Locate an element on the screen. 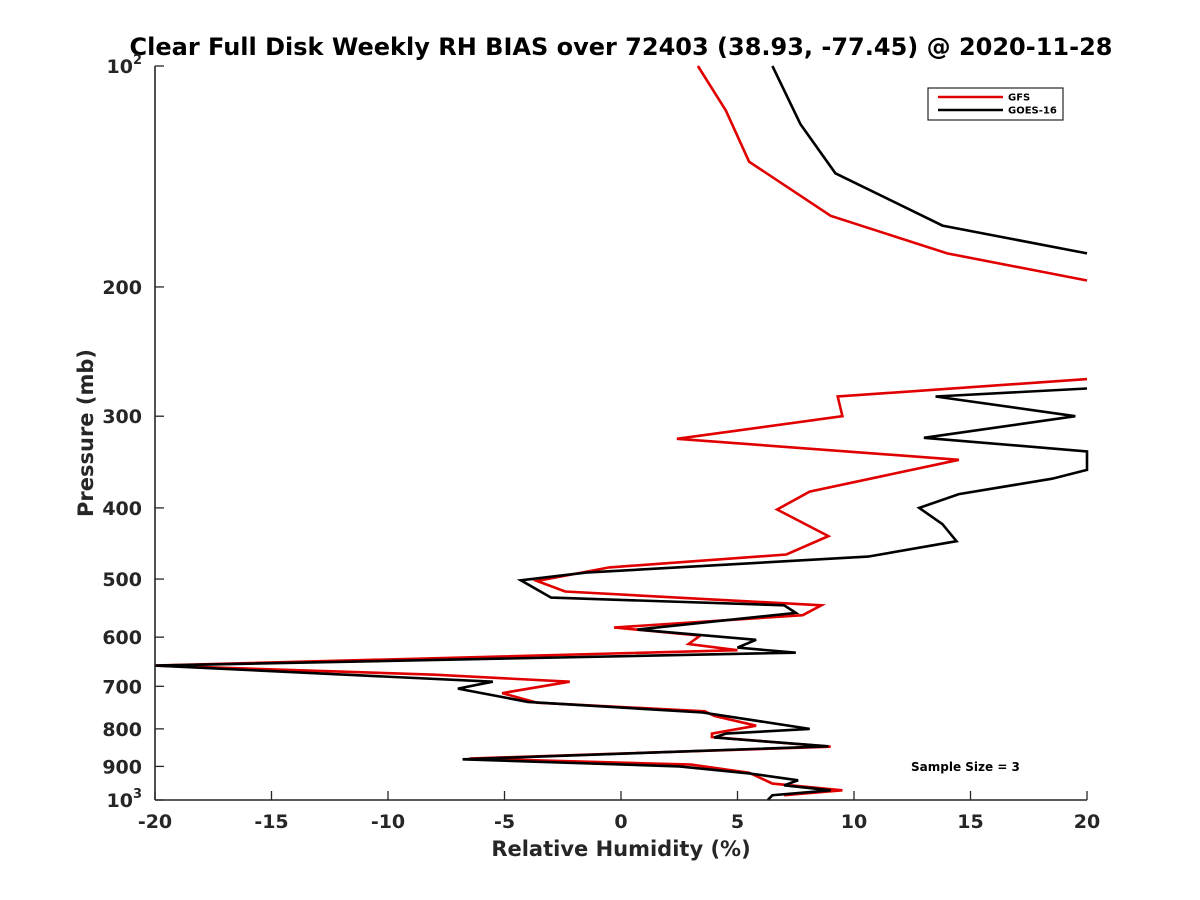 Image resolution: width=1200 pixels, height=900 pixels. x-tick-label: 0 is located at coordinates (620, 822).